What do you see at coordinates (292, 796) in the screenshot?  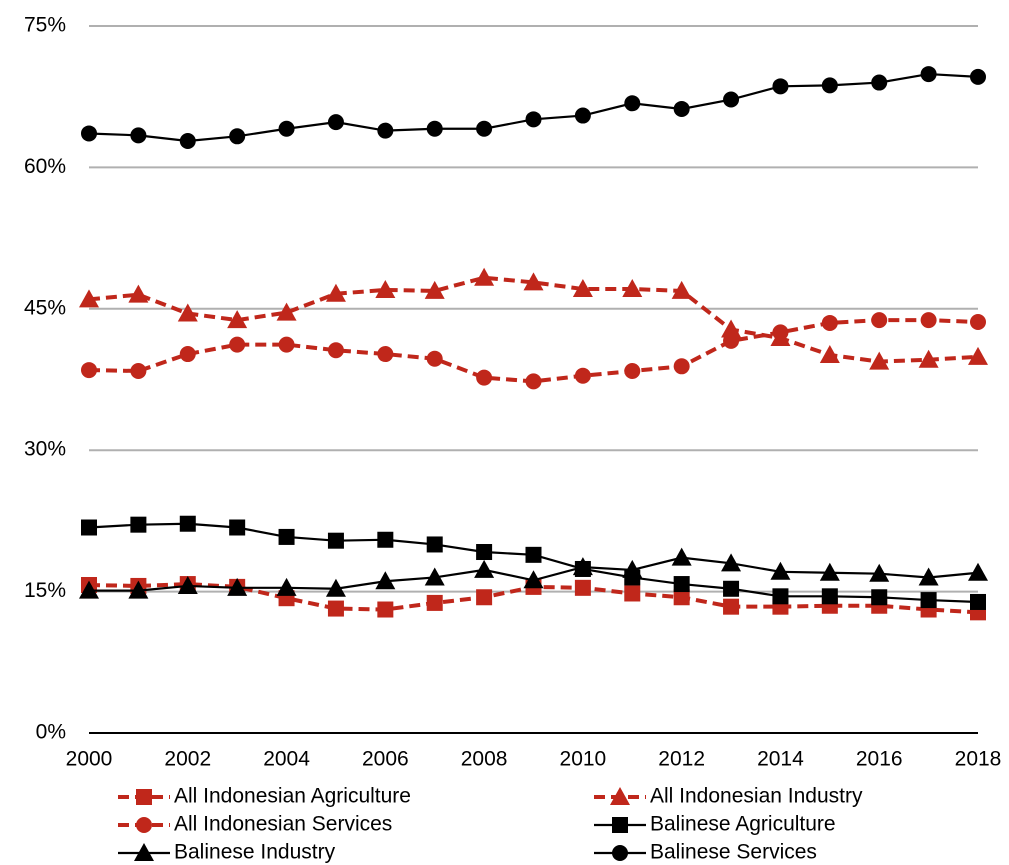 I see `legend-label: All Indonesian Agriculture` at bounding box center [292, 796].